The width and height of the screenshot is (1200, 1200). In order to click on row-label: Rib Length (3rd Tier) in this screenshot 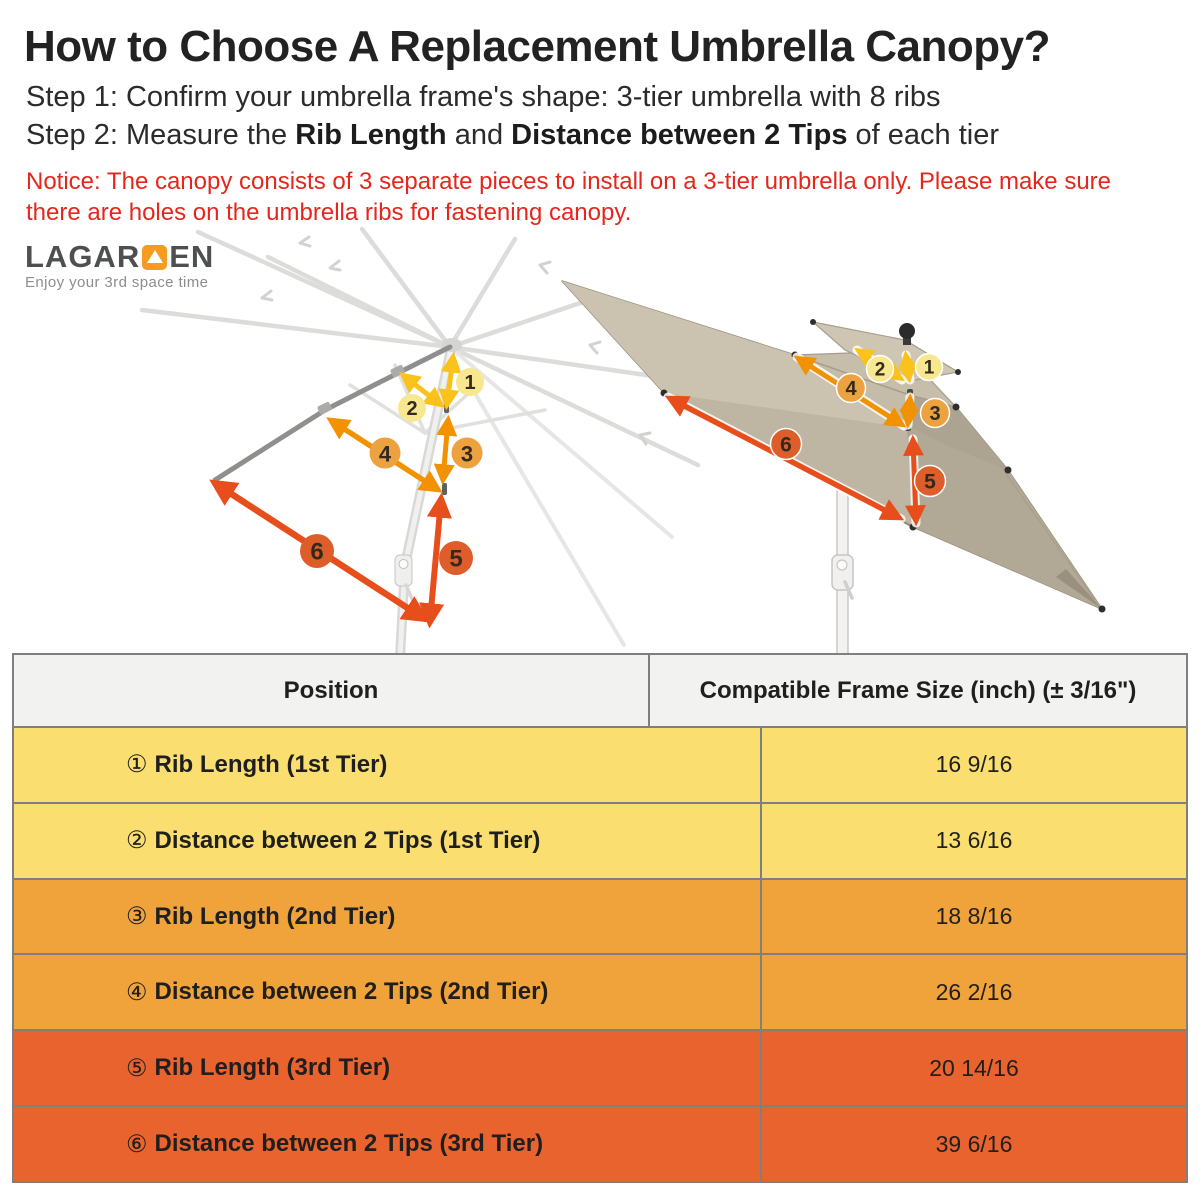, I will do `click(272, 1068)`.